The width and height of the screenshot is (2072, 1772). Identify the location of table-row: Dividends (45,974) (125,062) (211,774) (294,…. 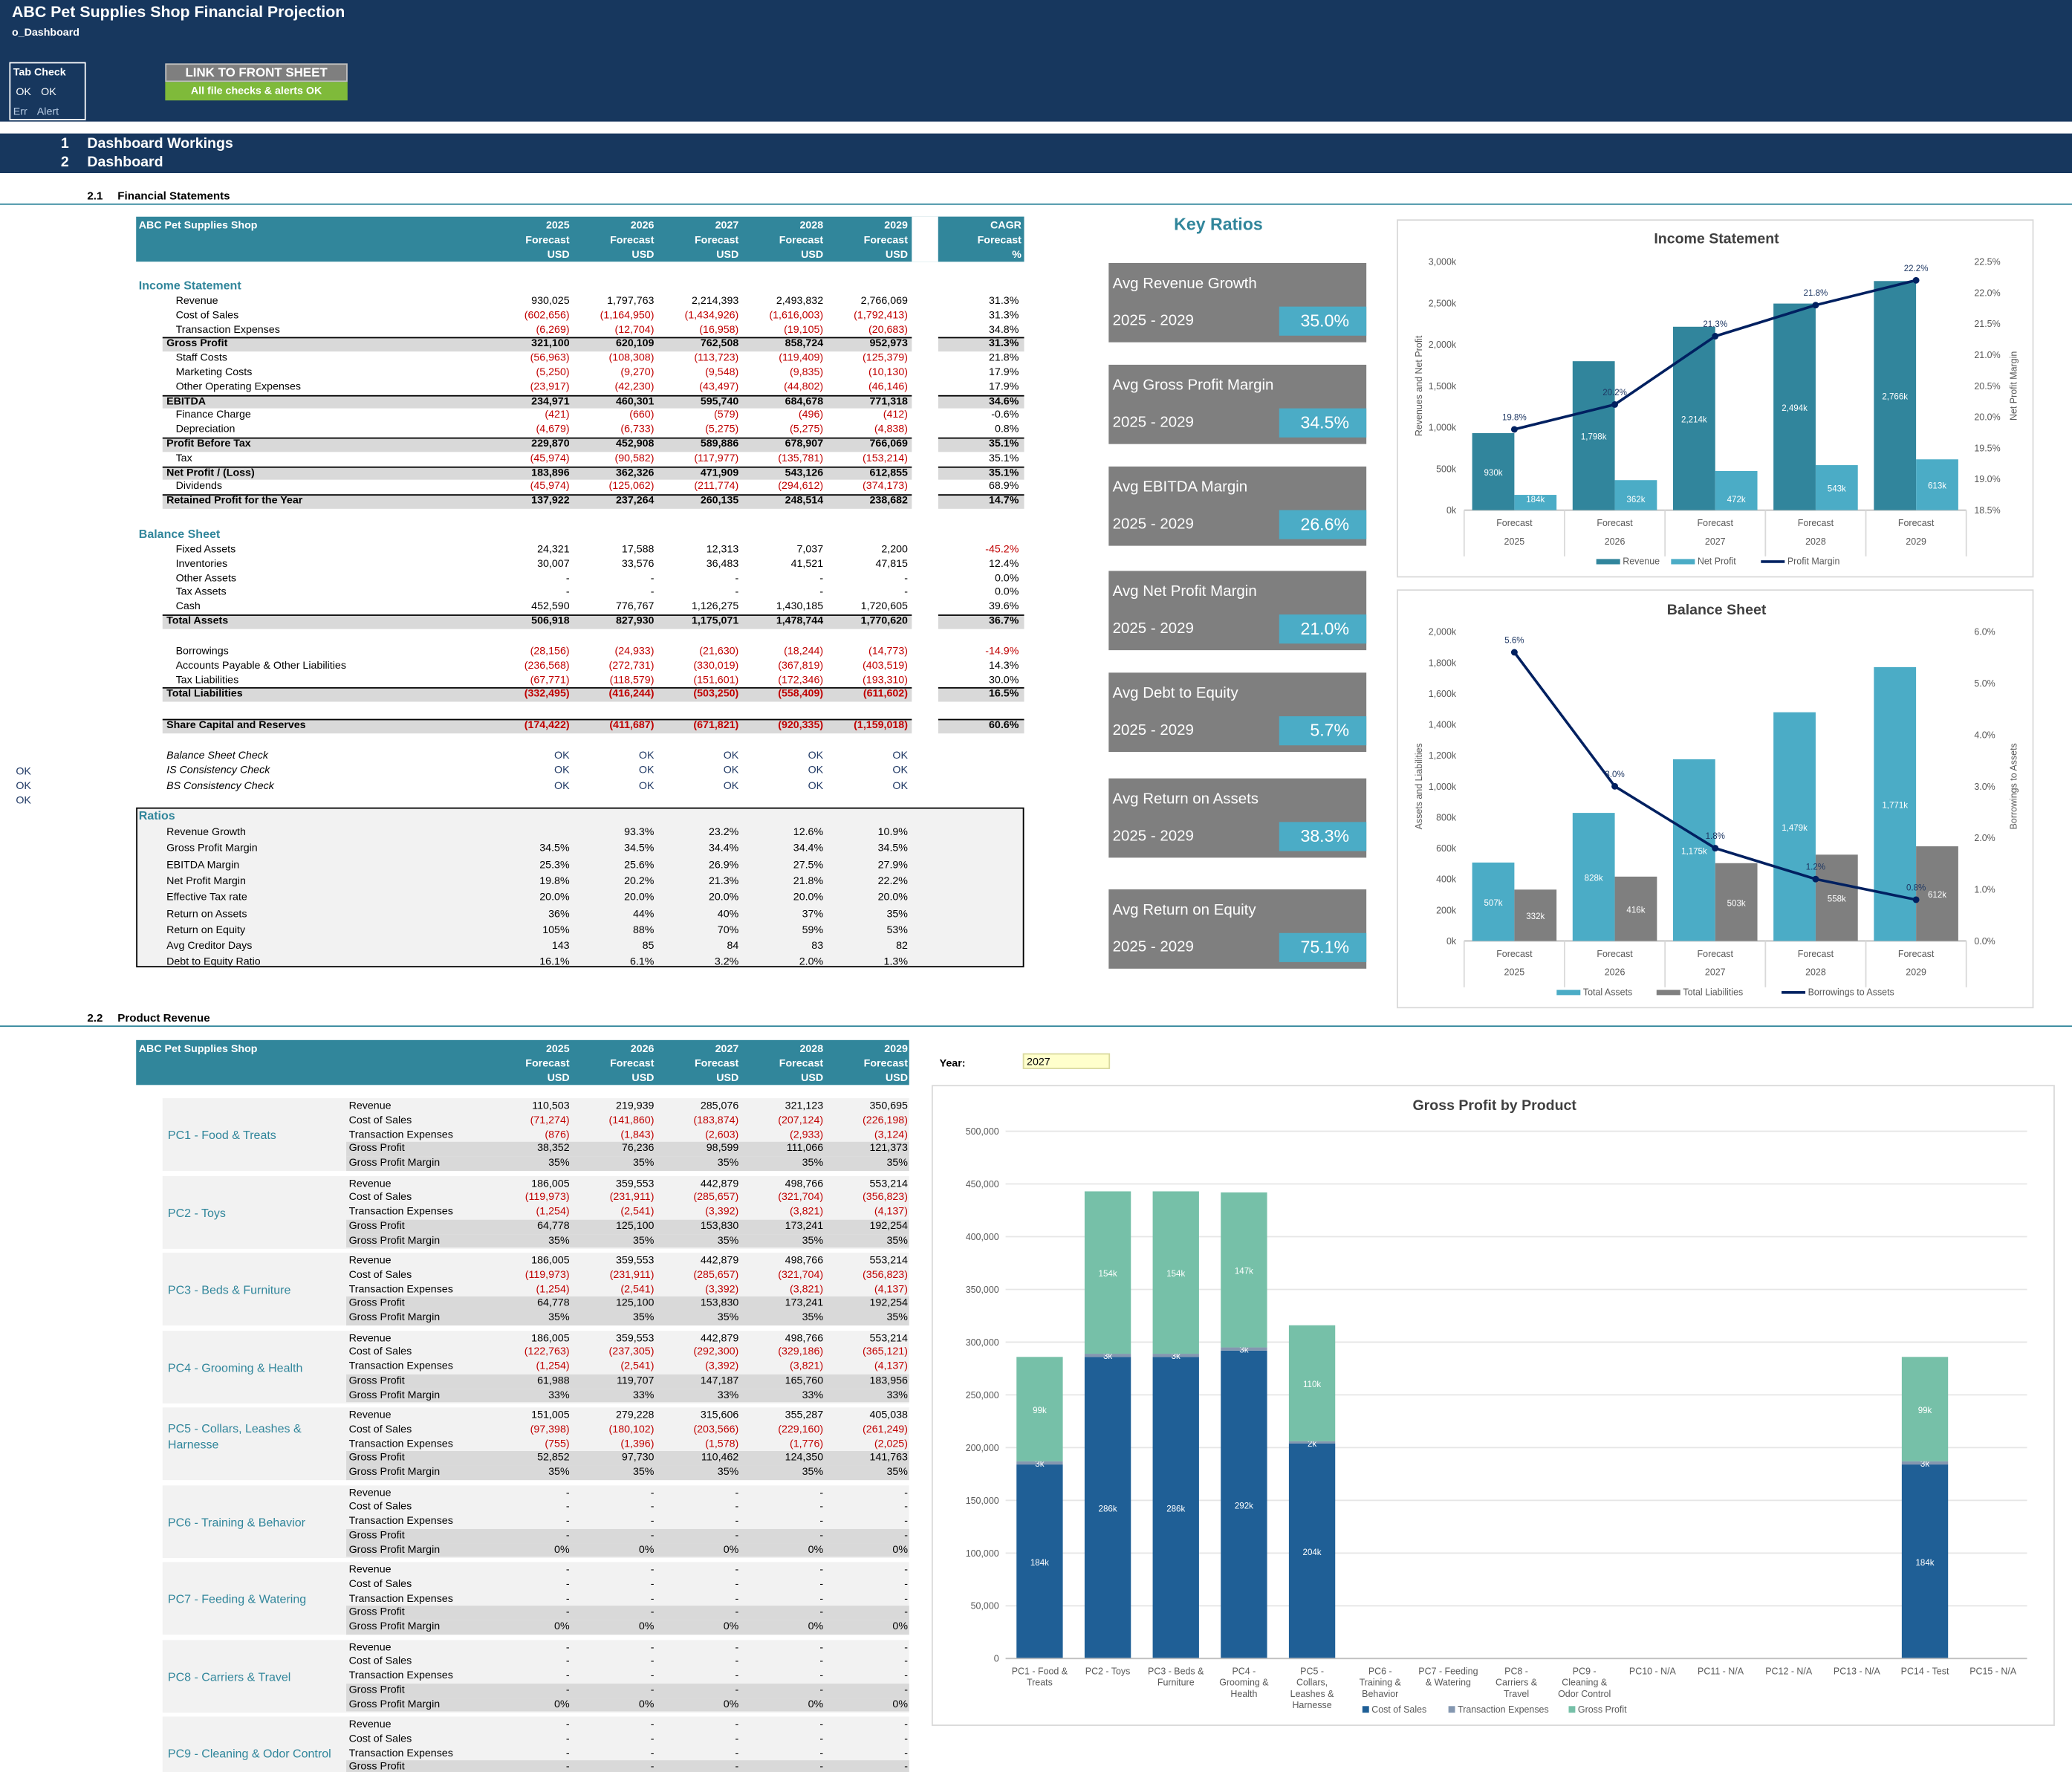
(580, 487).